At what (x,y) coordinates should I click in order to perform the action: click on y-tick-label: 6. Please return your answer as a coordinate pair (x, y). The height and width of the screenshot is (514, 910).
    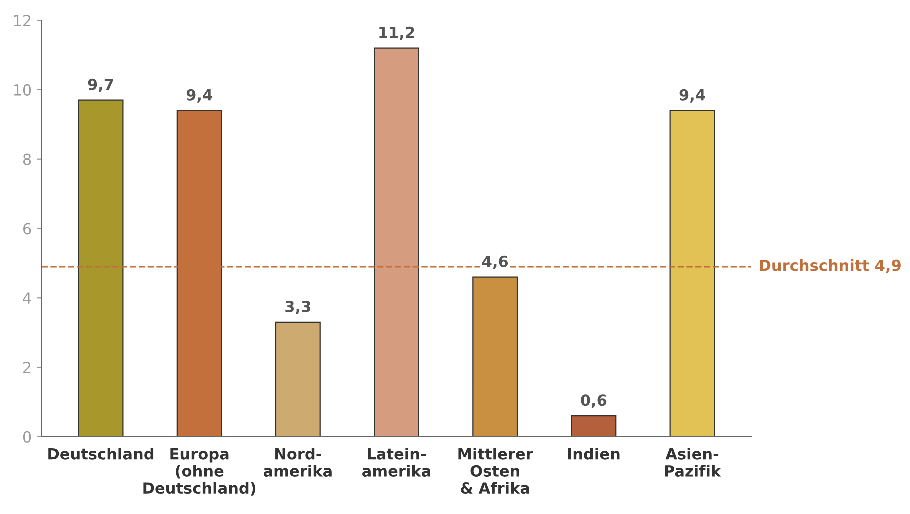
    Looking at the image, I should click on (27, 229).